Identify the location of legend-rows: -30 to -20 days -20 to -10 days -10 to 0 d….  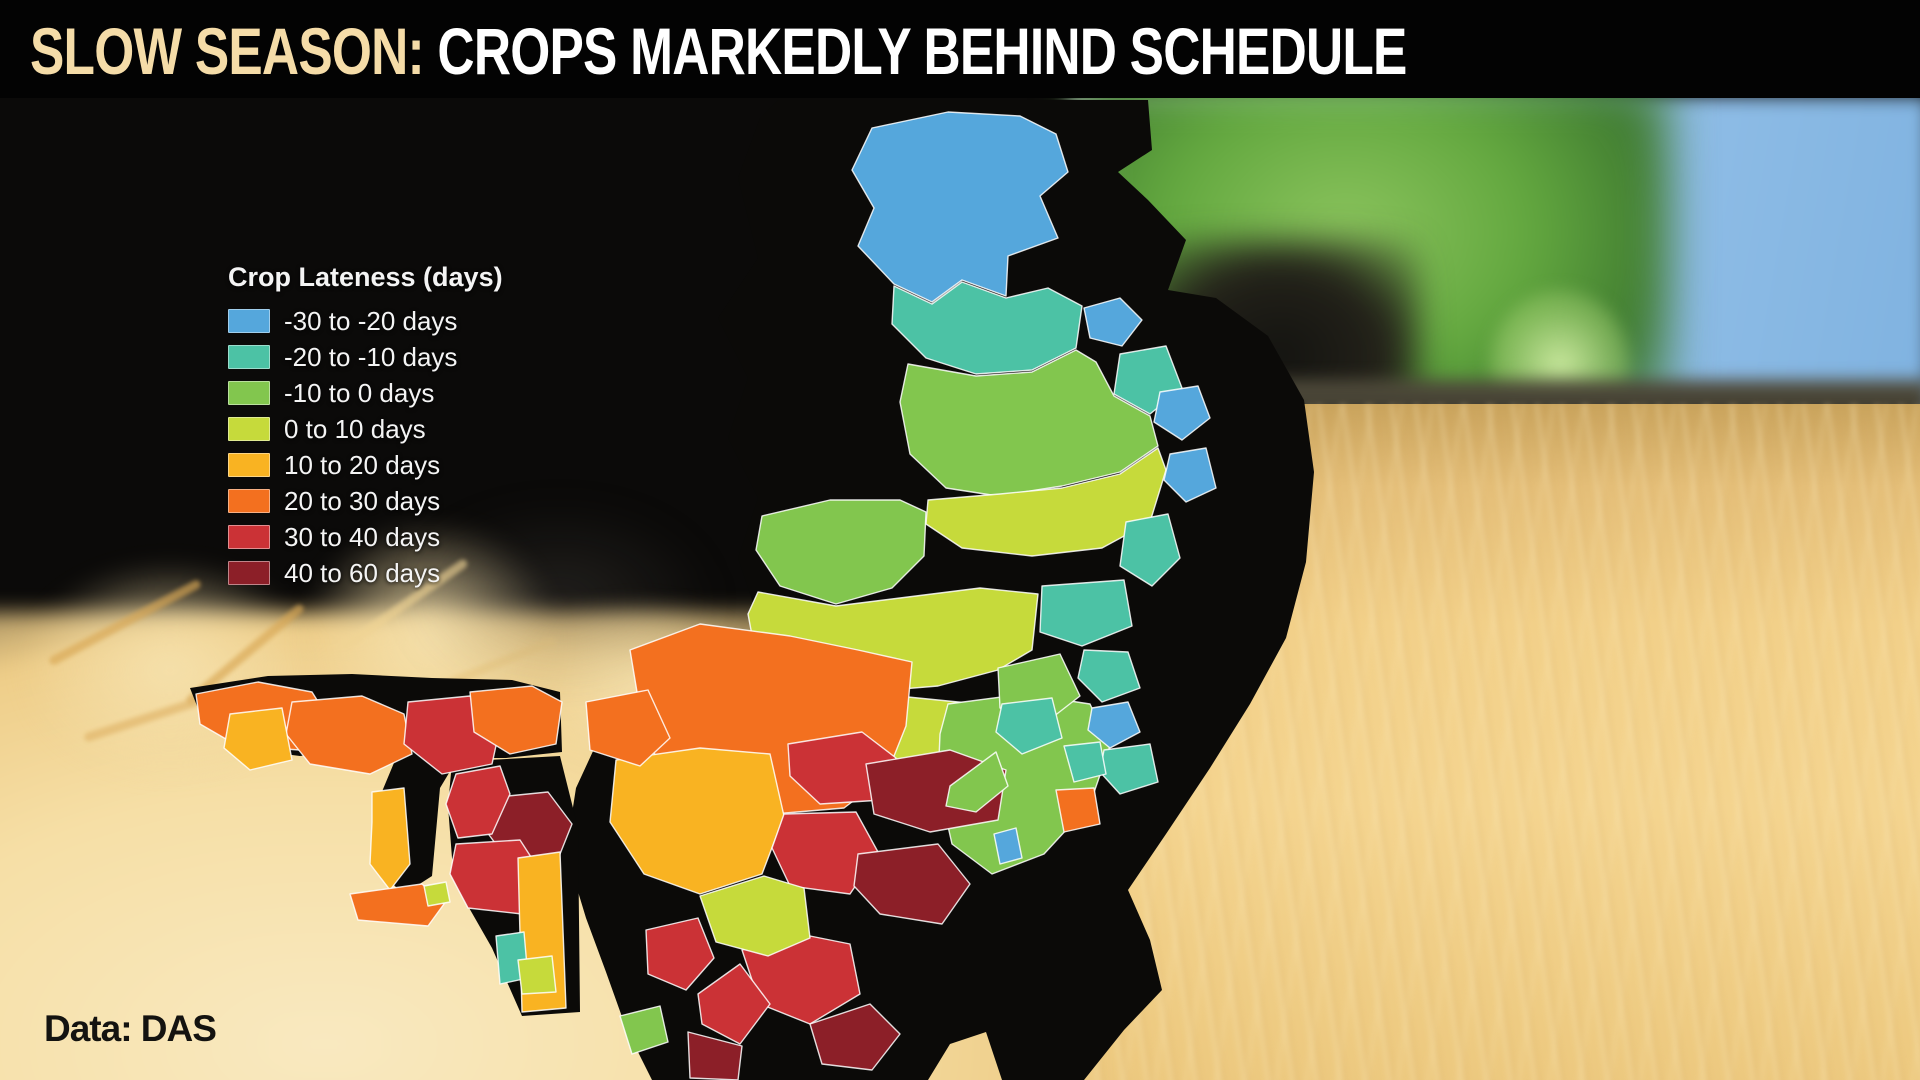
(365, 447).